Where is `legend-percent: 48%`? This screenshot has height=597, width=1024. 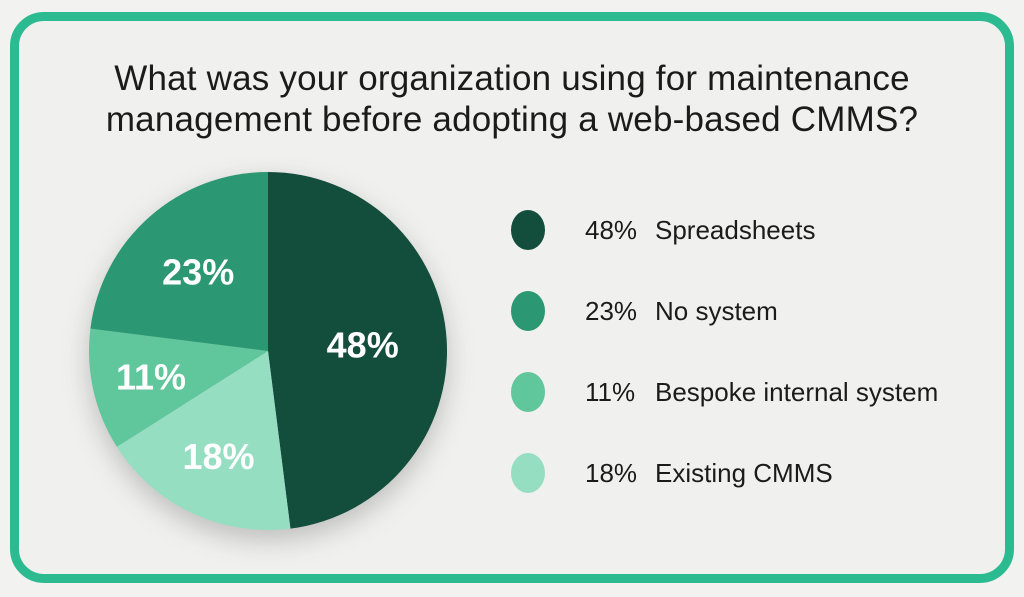
legend-percent: 48% is located at coordinates (611, 229).